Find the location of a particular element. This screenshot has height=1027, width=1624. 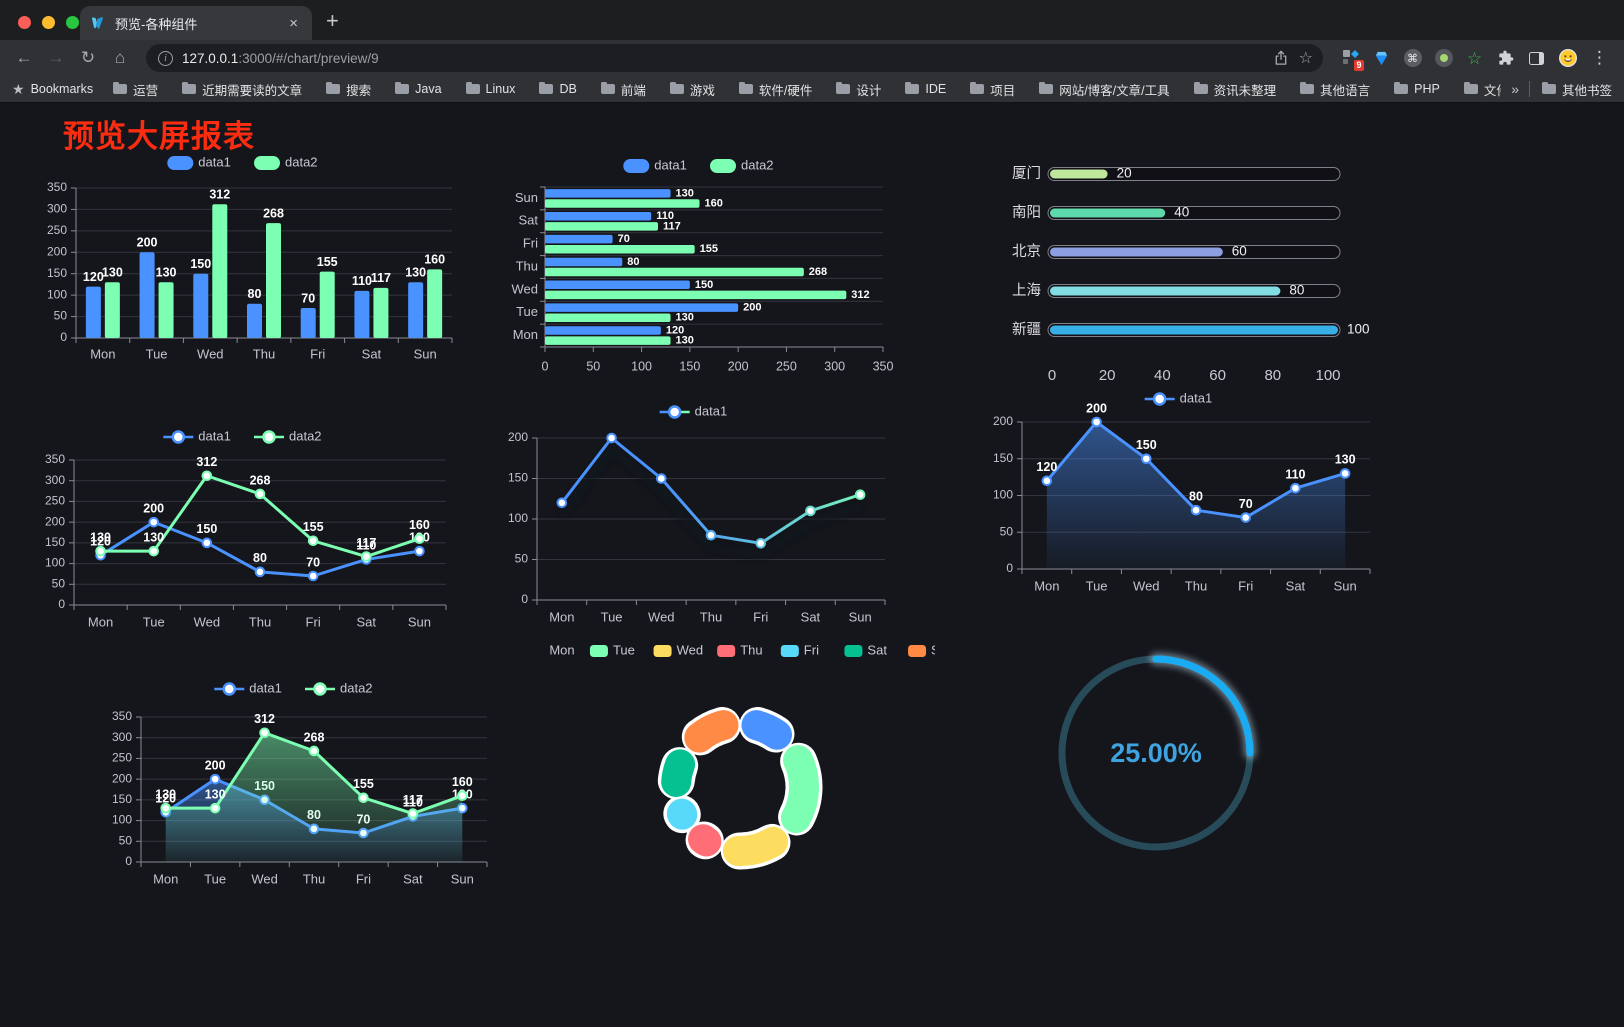

bookmark-folder: 设计 is located at coordinates (858, 89).